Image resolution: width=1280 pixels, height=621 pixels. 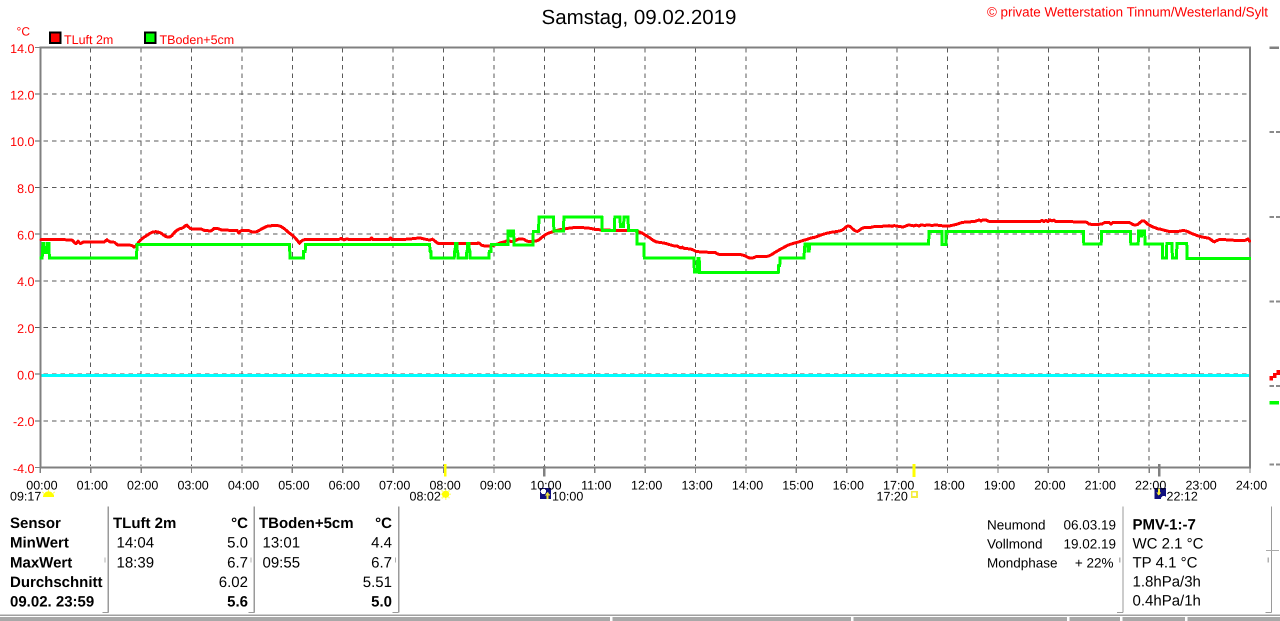 I want to click on svg-text: 4.0, so click(x=25, y=282).